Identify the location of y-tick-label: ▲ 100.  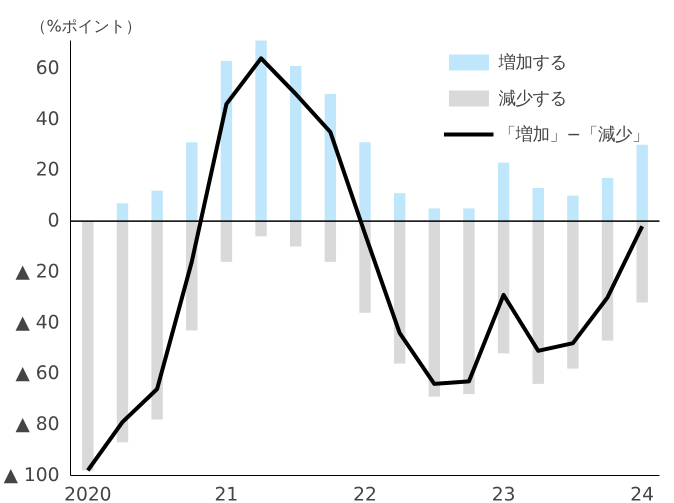
(32, 475).